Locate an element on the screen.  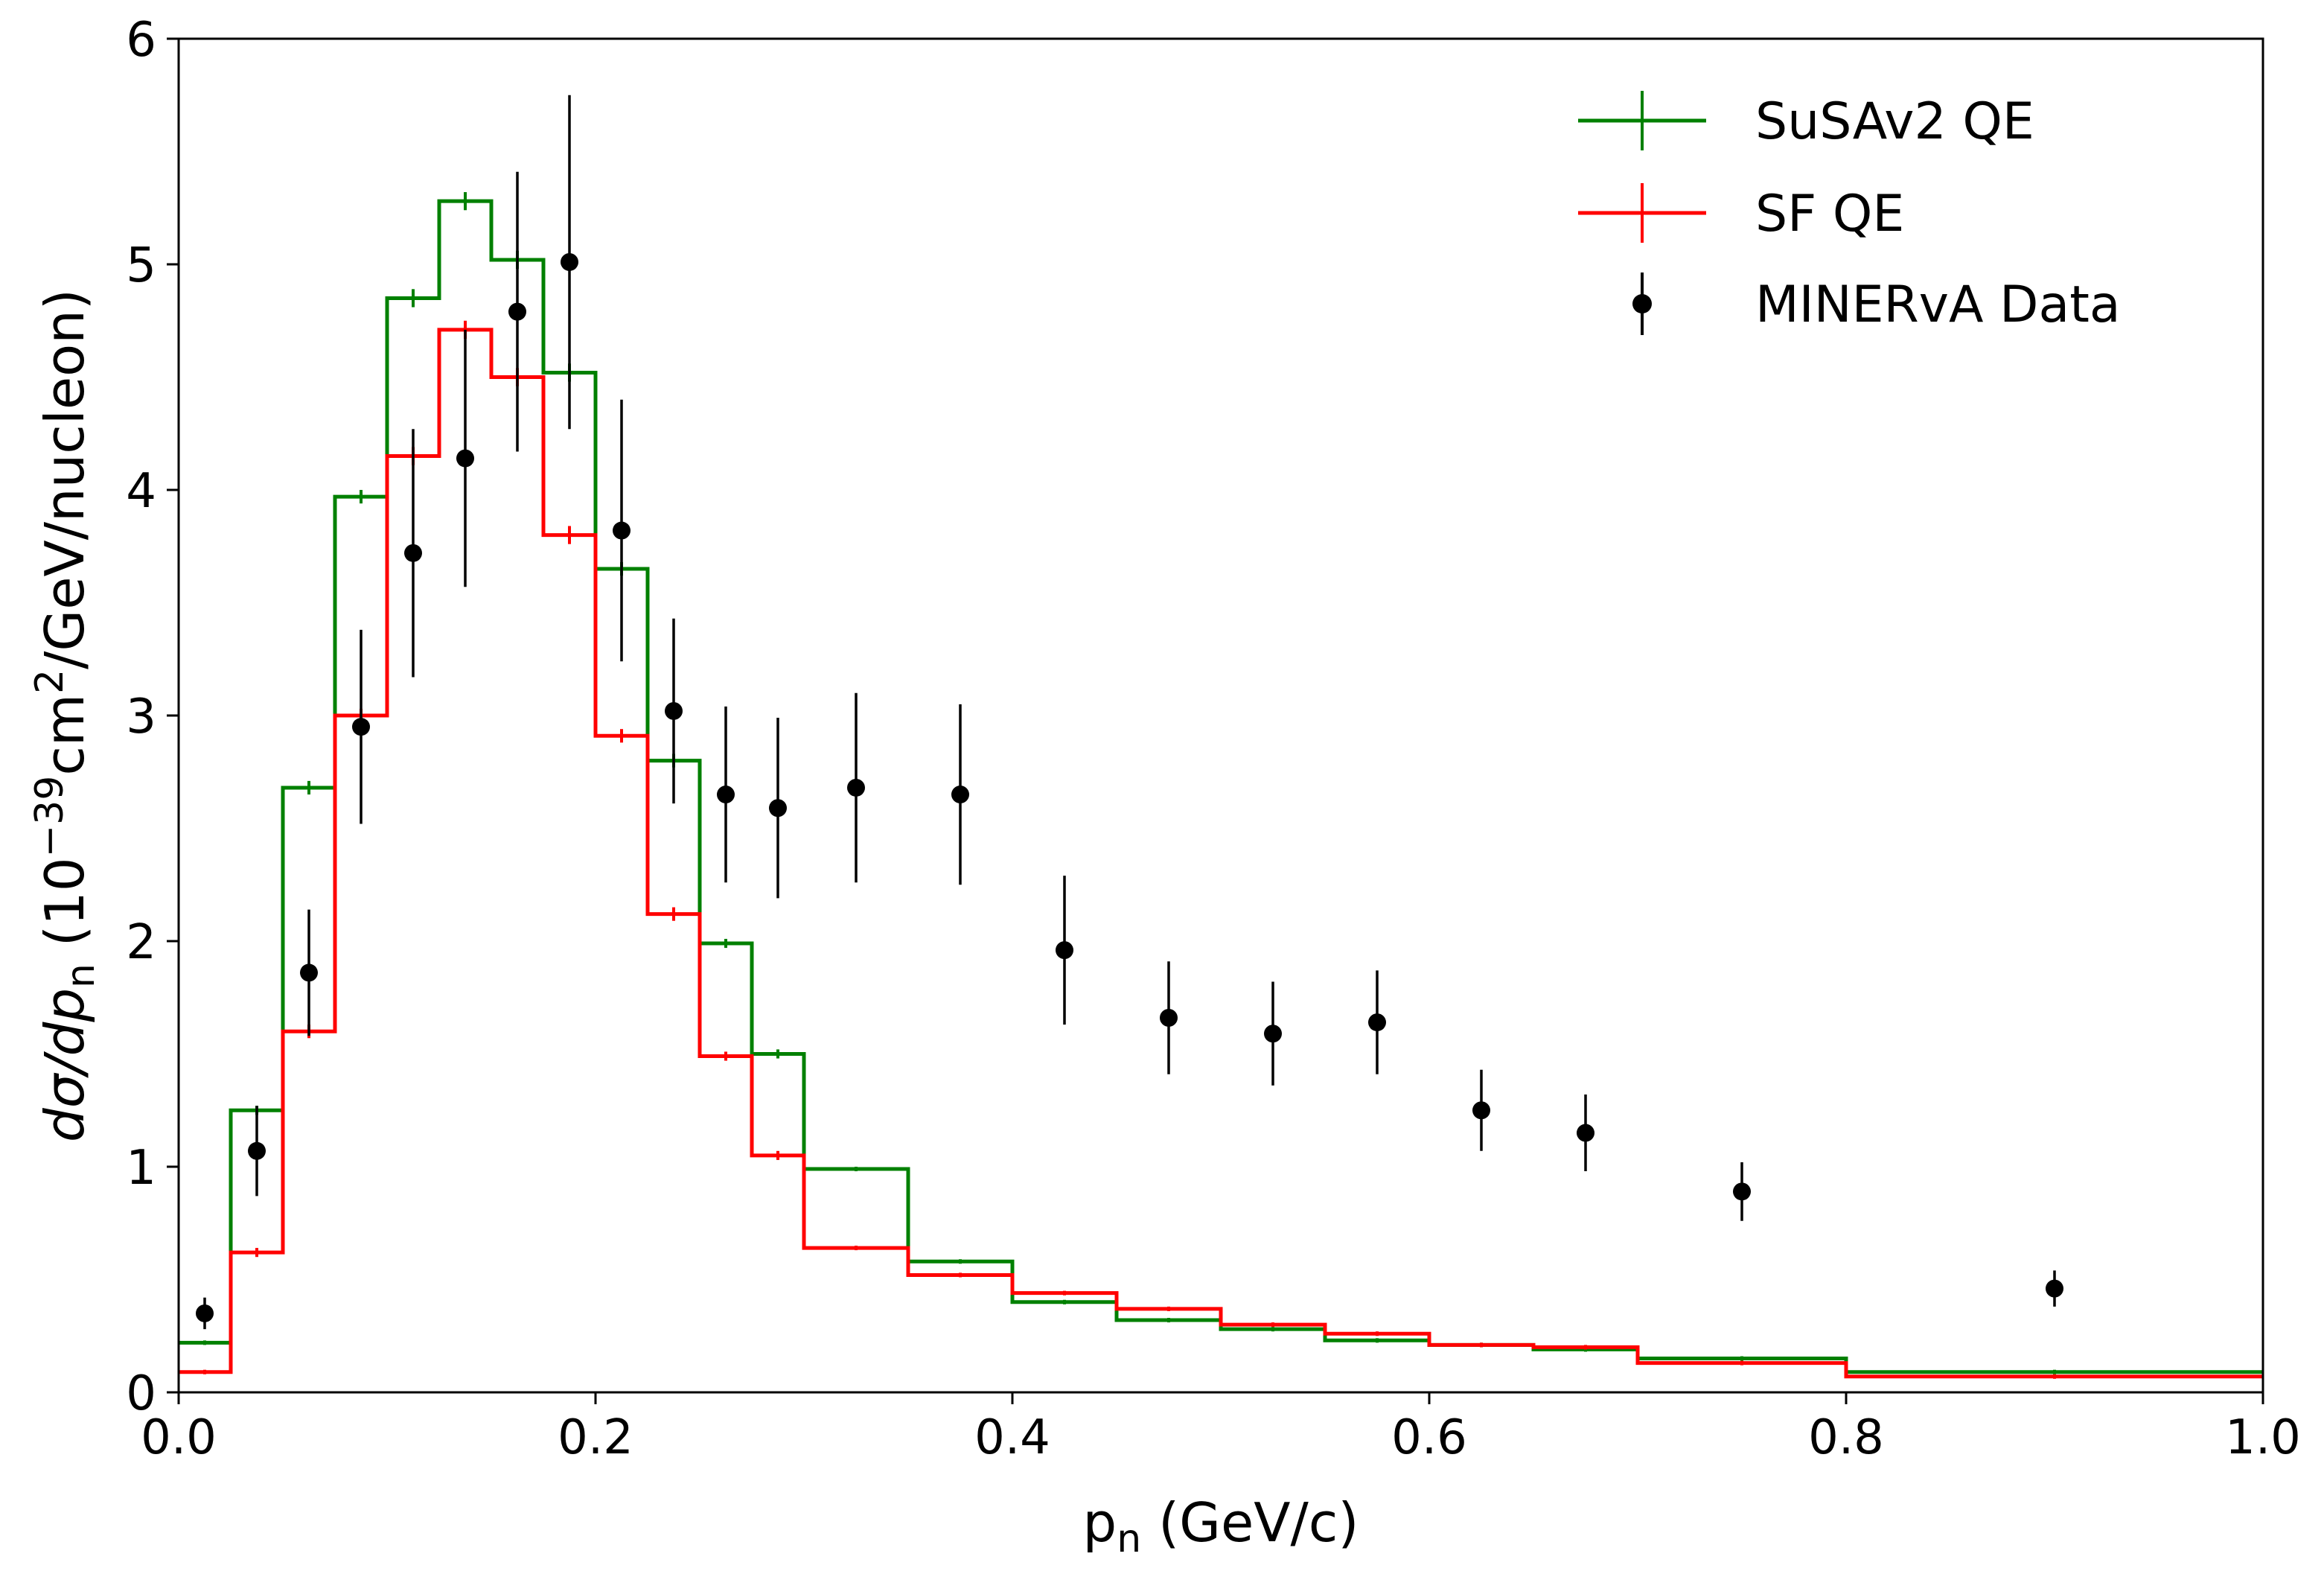
y-axis-title-part1: dσ/dp is located at coordinates (65, 1065).